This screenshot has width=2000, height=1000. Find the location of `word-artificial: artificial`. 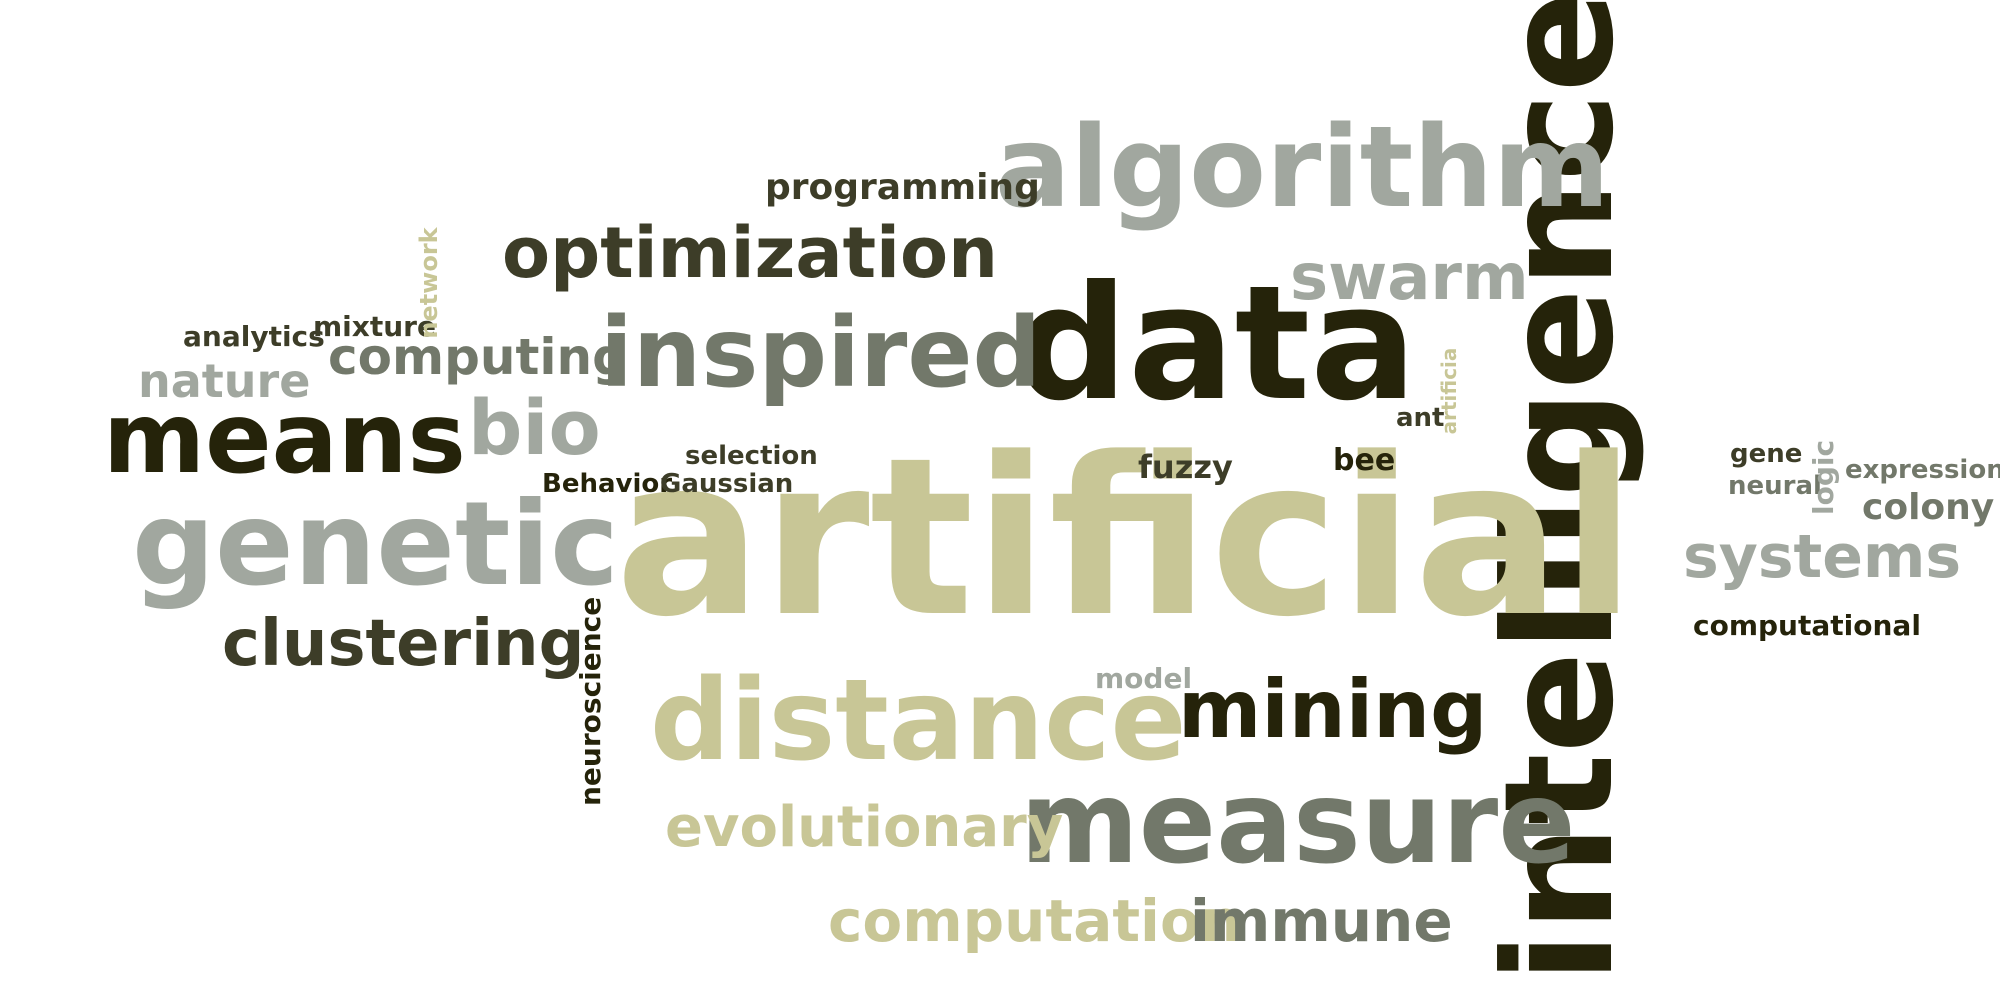

word-artificial: artificial is located at coordinates (1125, 538).